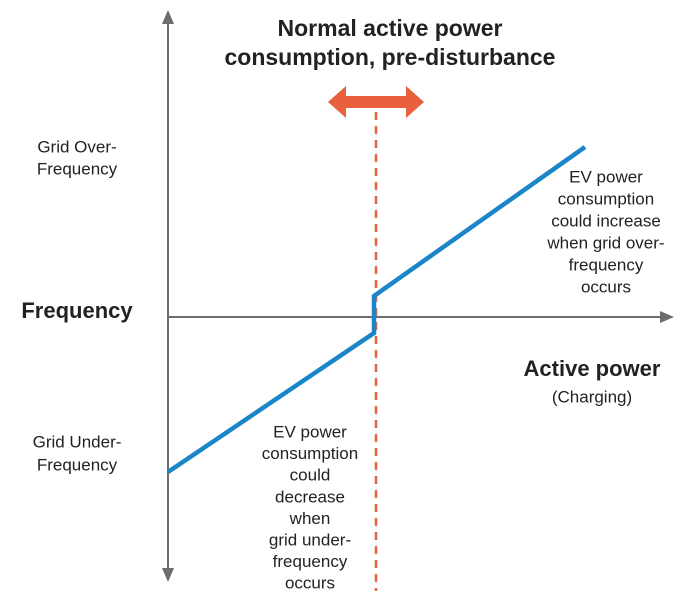 This screenshot has height=591, width=675. Describe the element at coordinates (77, 464) in the screenshot. I see `y-bottom-label: Frequency` at that location.